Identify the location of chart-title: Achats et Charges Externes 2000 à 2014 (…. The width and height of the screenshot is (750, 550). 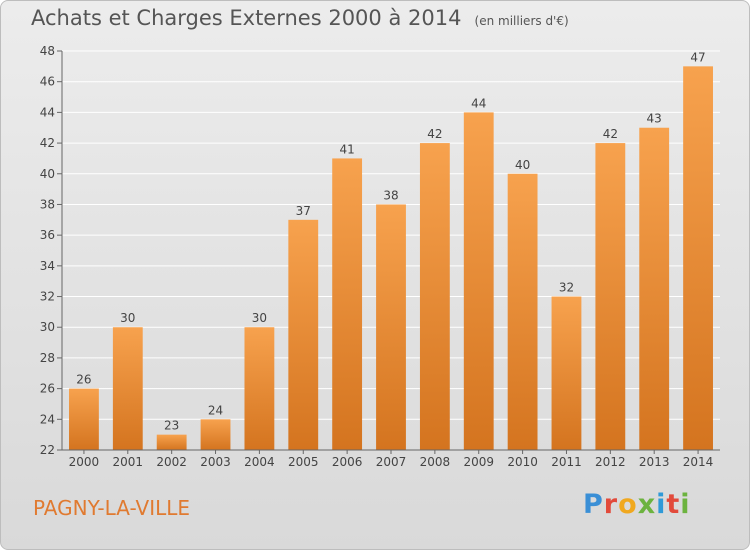
(300, 18).